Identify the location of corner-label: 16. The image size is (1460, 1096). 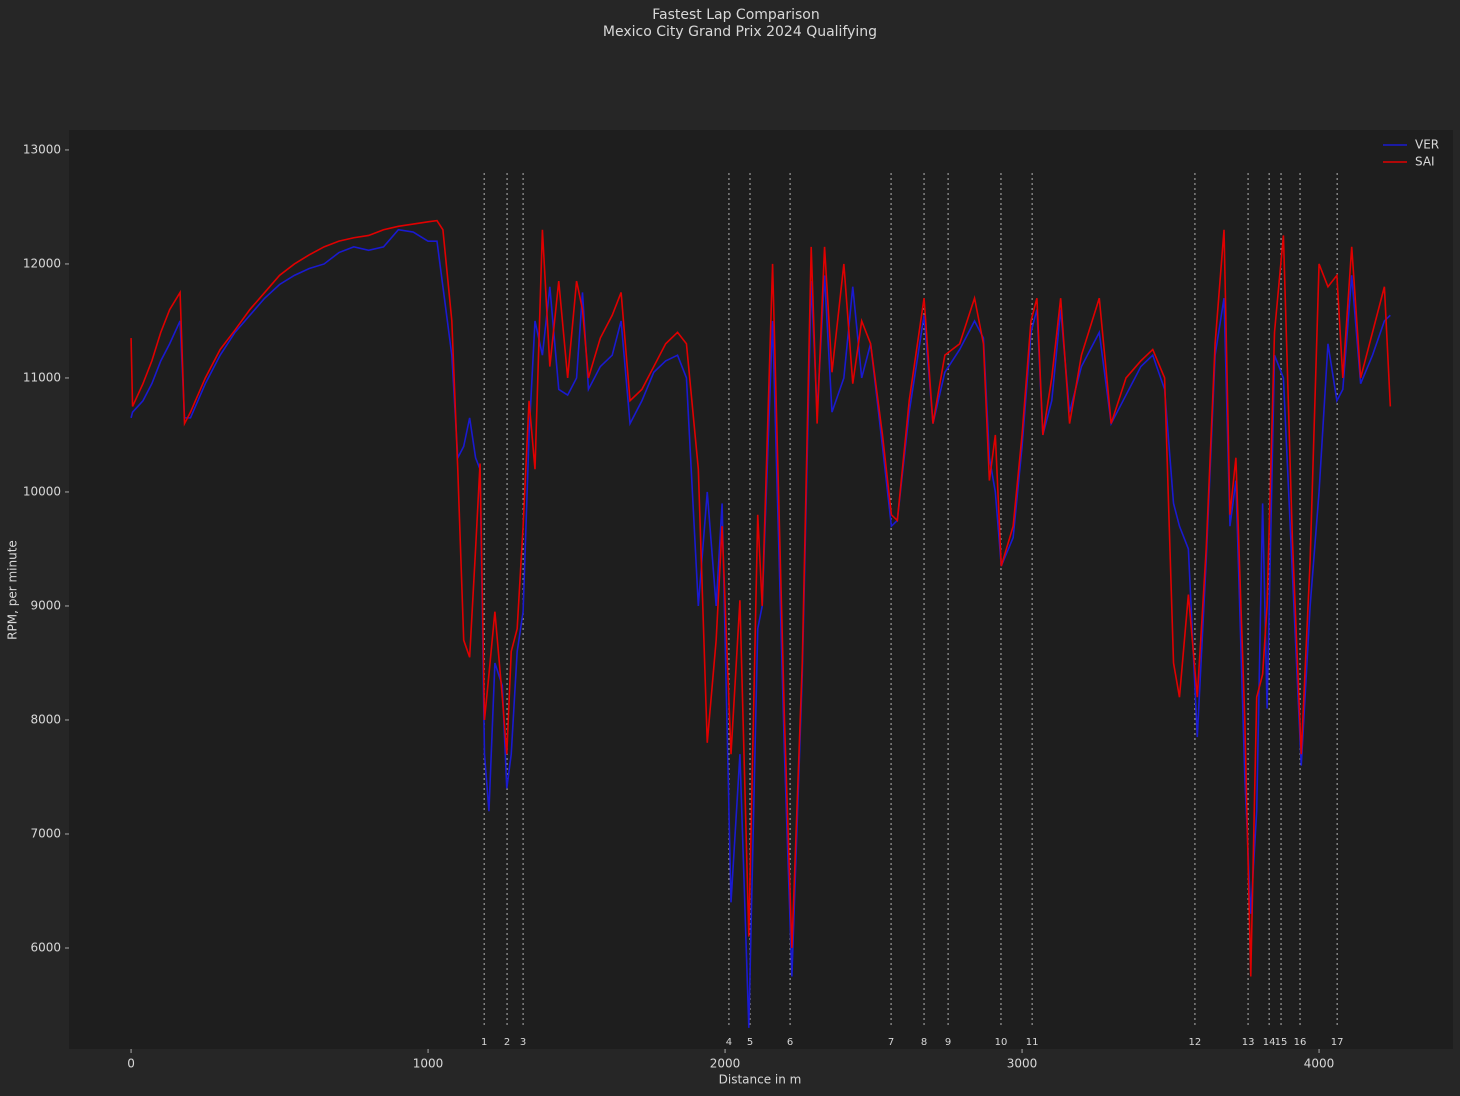
(1300, 1042).